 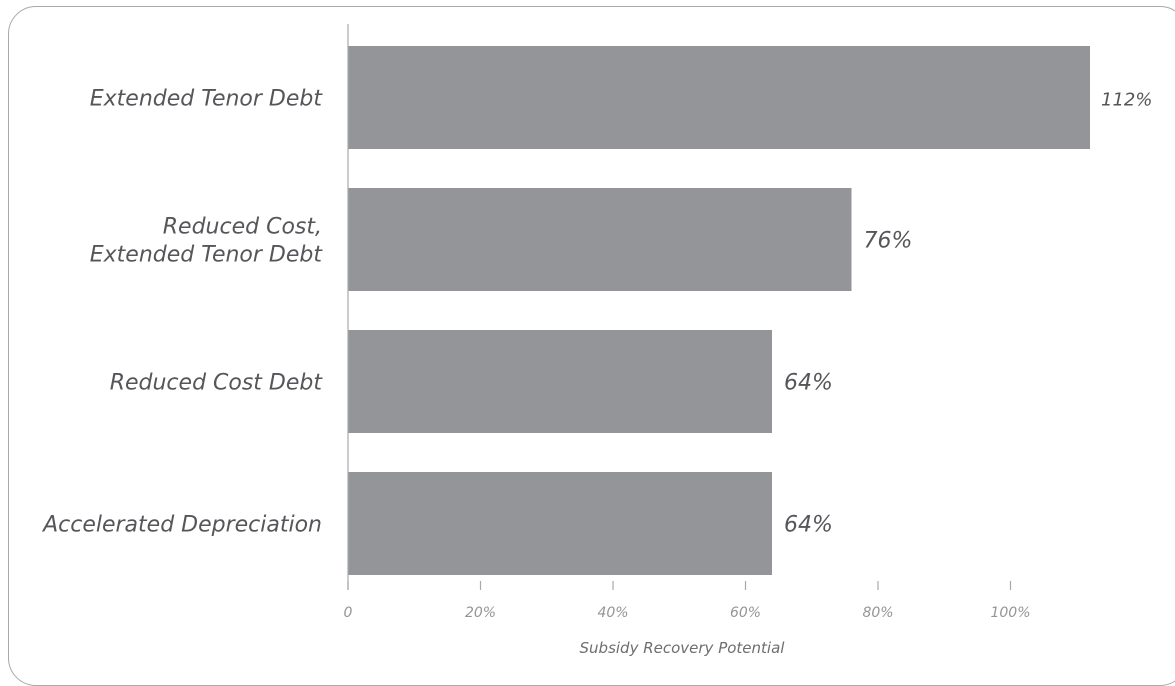 I want to click on category-label-2: Reduced Cost Debt, so click(x=217, y=383).